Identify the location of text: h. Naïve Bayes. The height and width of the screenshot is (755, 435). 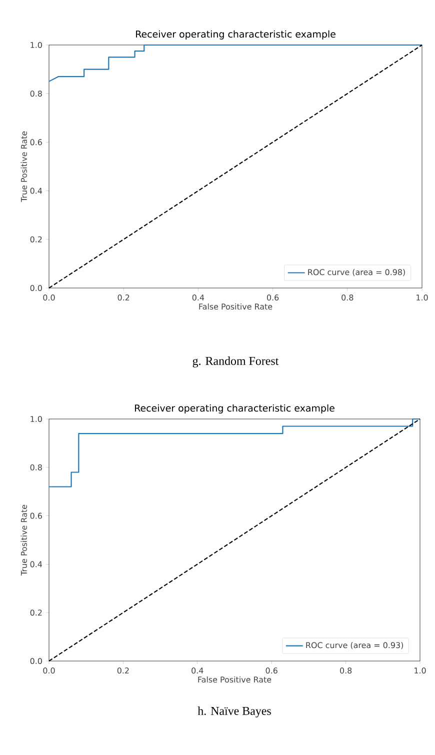
(234, 712).